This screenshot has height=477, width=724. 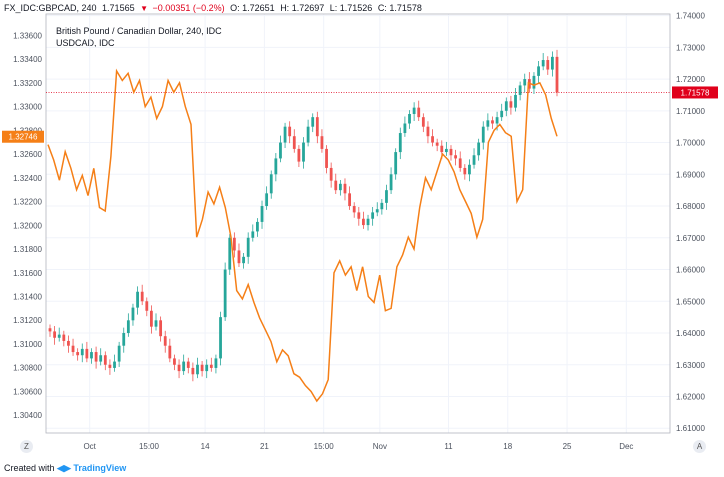 I want to click on left-price-badge-label: 1.32746, so click(x=23, y=137).